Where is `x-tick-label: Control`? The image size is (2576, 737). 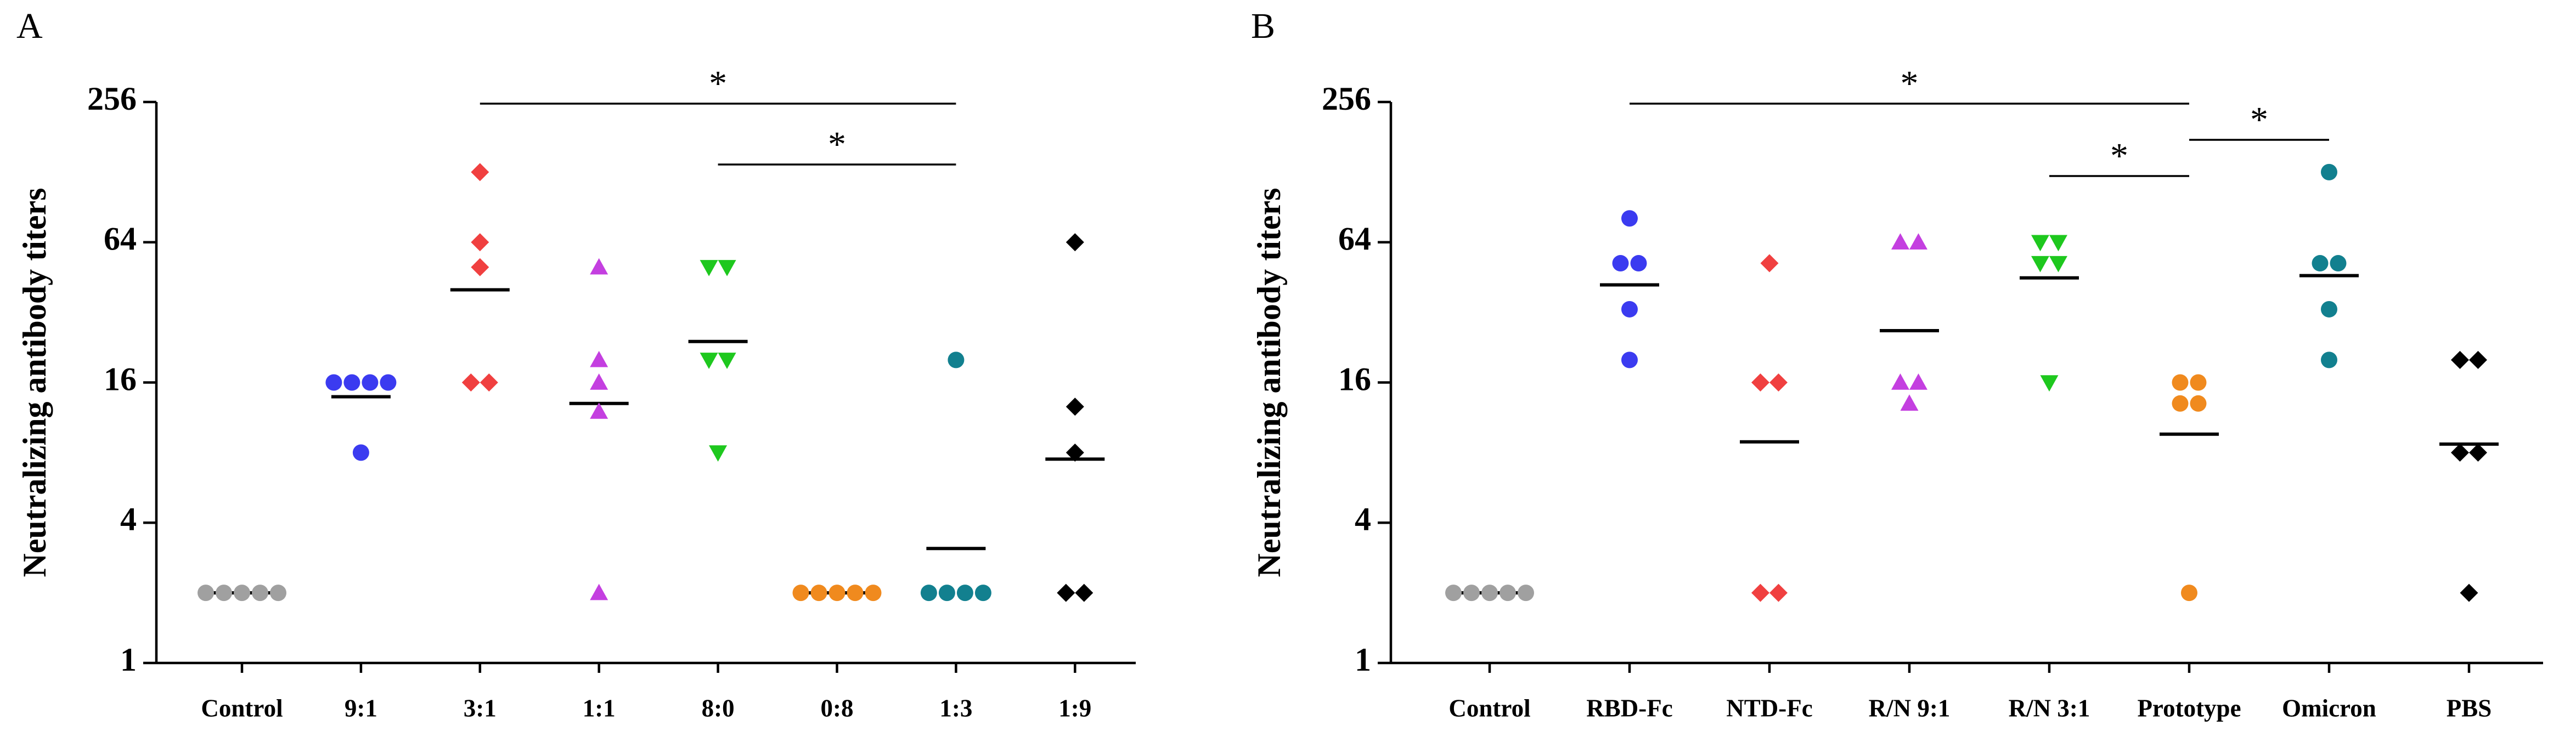
x-tick-label: Control is located at coordinates (1489, 708).